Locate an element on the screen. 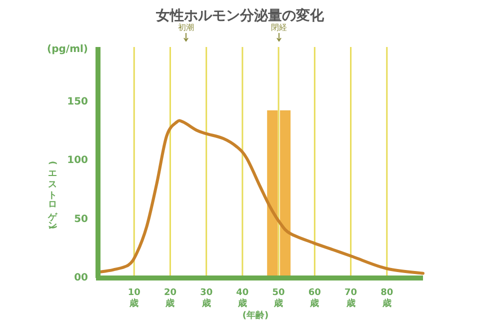  text: 閉経 is located at coordinates (279, 27).